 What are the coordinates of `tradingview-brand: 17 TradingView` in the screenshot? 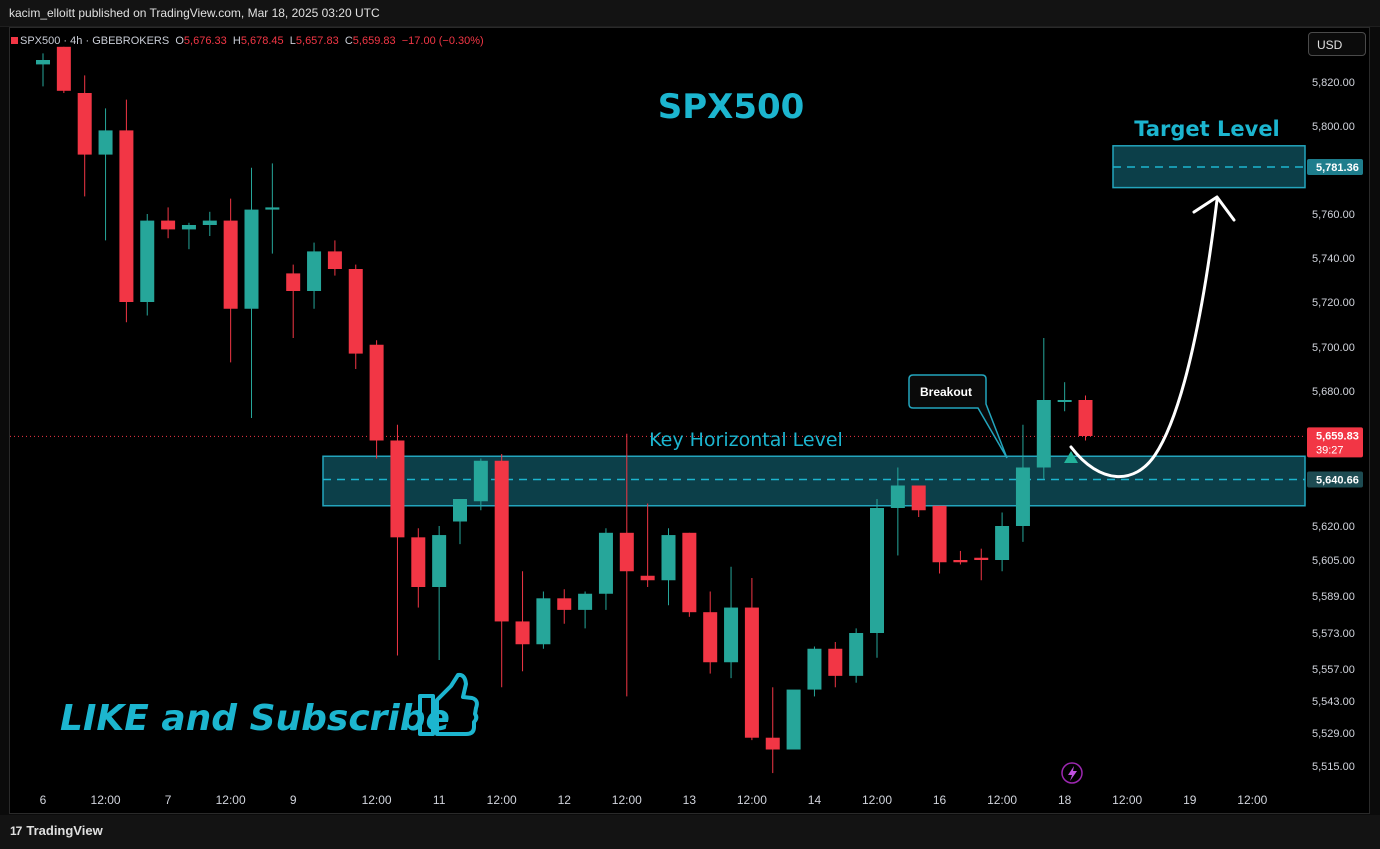 It's located at (56, 830).